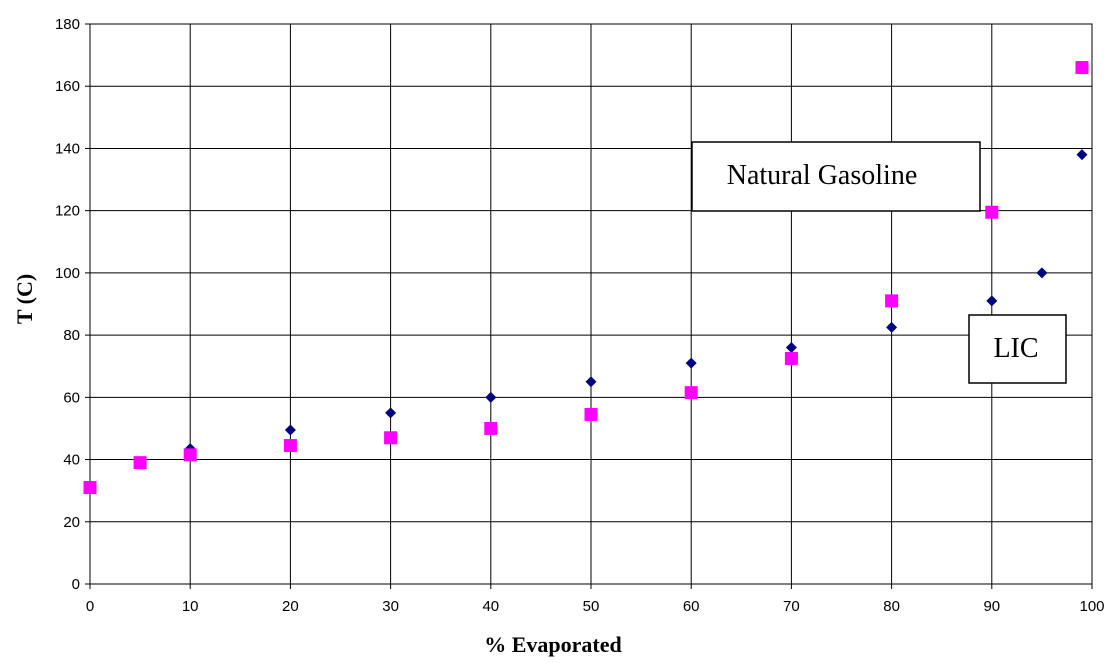  What do you see at coordinates (67, 24) in the screenshot?
I see `y-tick-label: 180` at bounding box center [67, 24].